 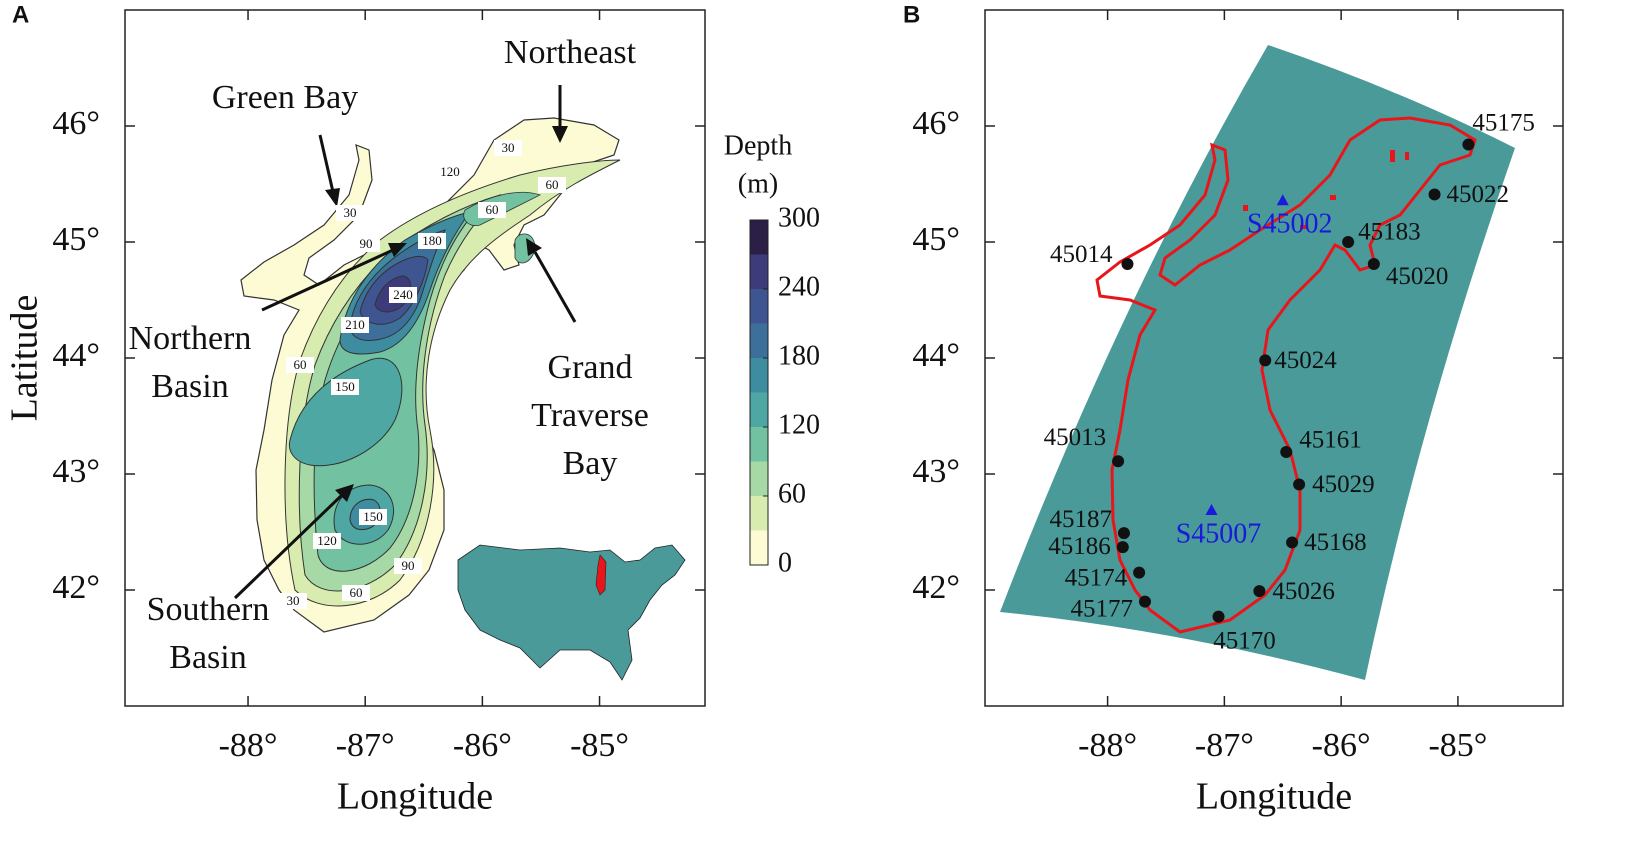 I want to click on y-axis-label: Latitude, so click(x=25, y=358).